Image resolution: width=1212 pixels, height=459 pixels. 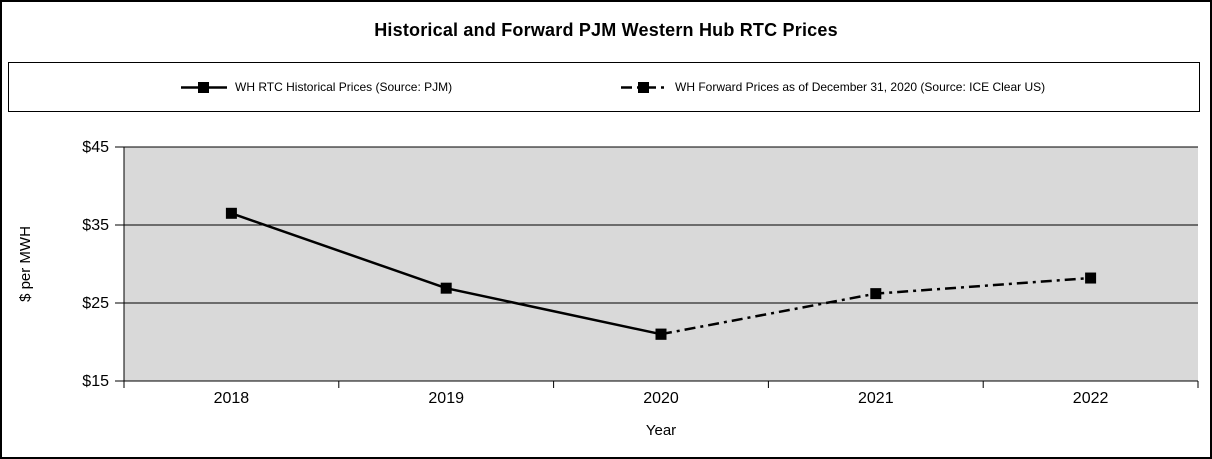 I want to click on x-axis-title: Year, so click(x=661, y=430).